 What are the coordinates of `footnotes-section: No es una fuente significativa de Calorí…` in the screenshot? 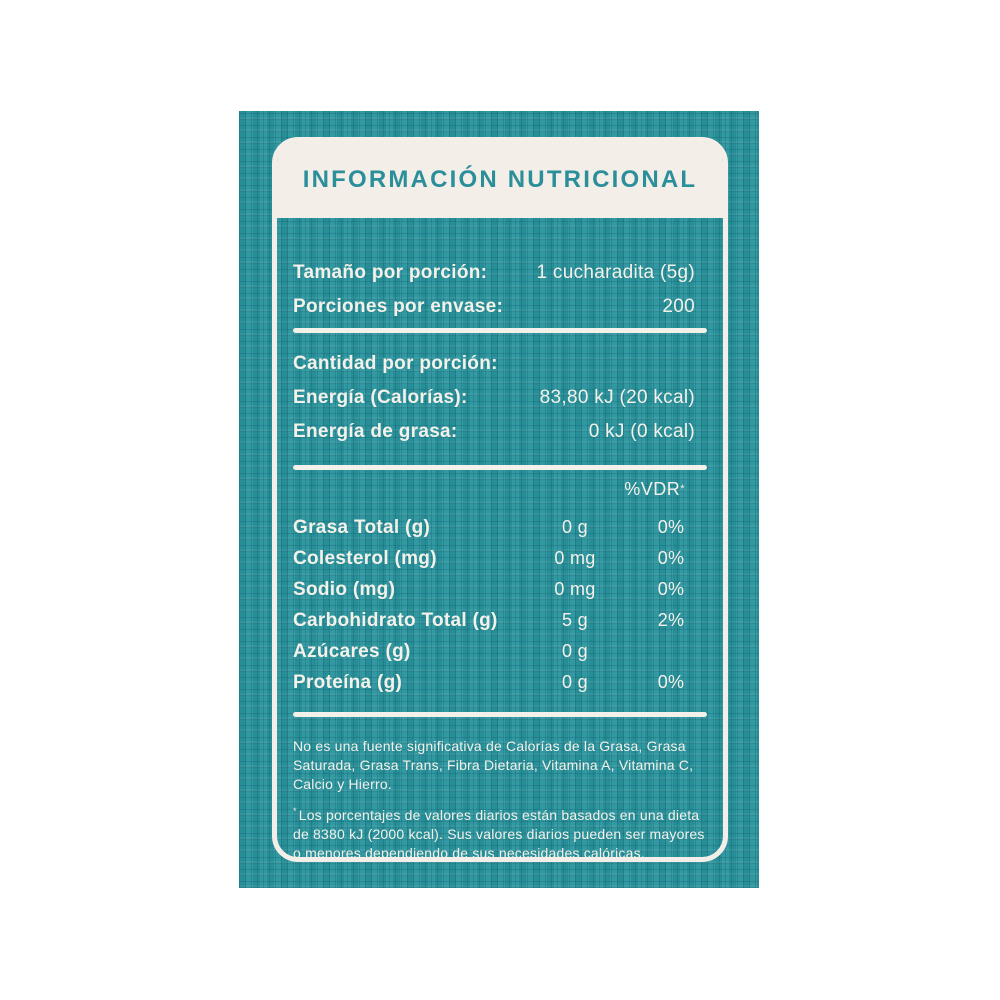 It's located at (500, 800).